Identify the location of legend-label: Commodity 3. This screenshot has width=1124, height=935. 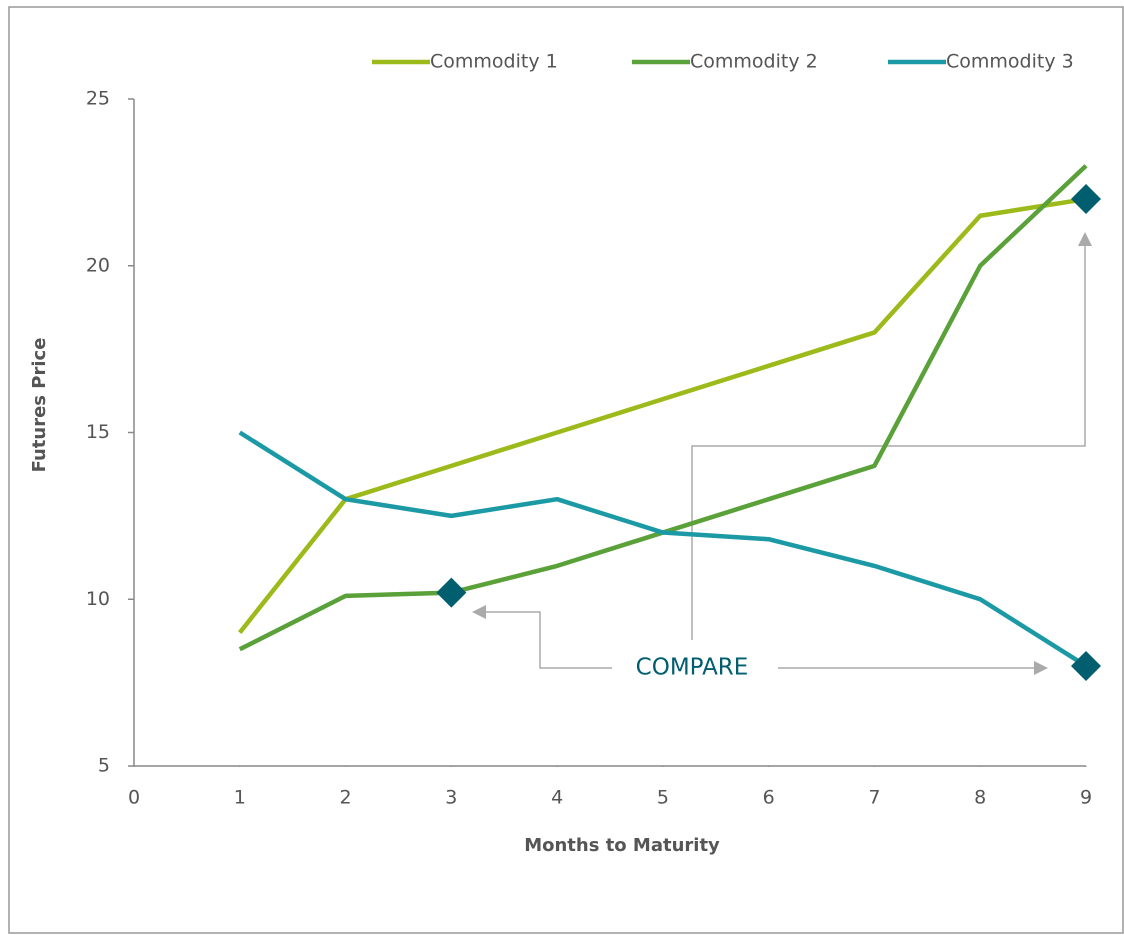
(1010, 62).